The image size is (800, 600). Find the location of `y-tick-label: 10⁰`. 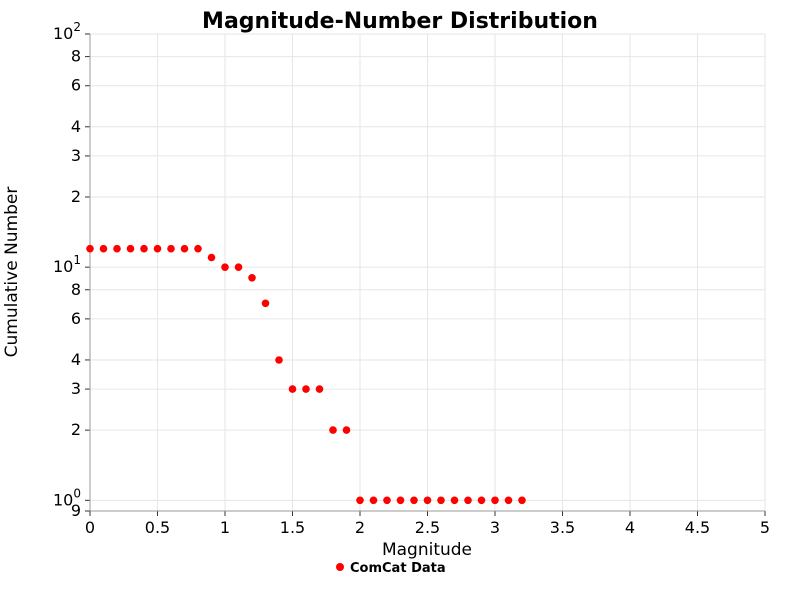

y-tick-label: 10⁰ is located at coordinates (67, 497).